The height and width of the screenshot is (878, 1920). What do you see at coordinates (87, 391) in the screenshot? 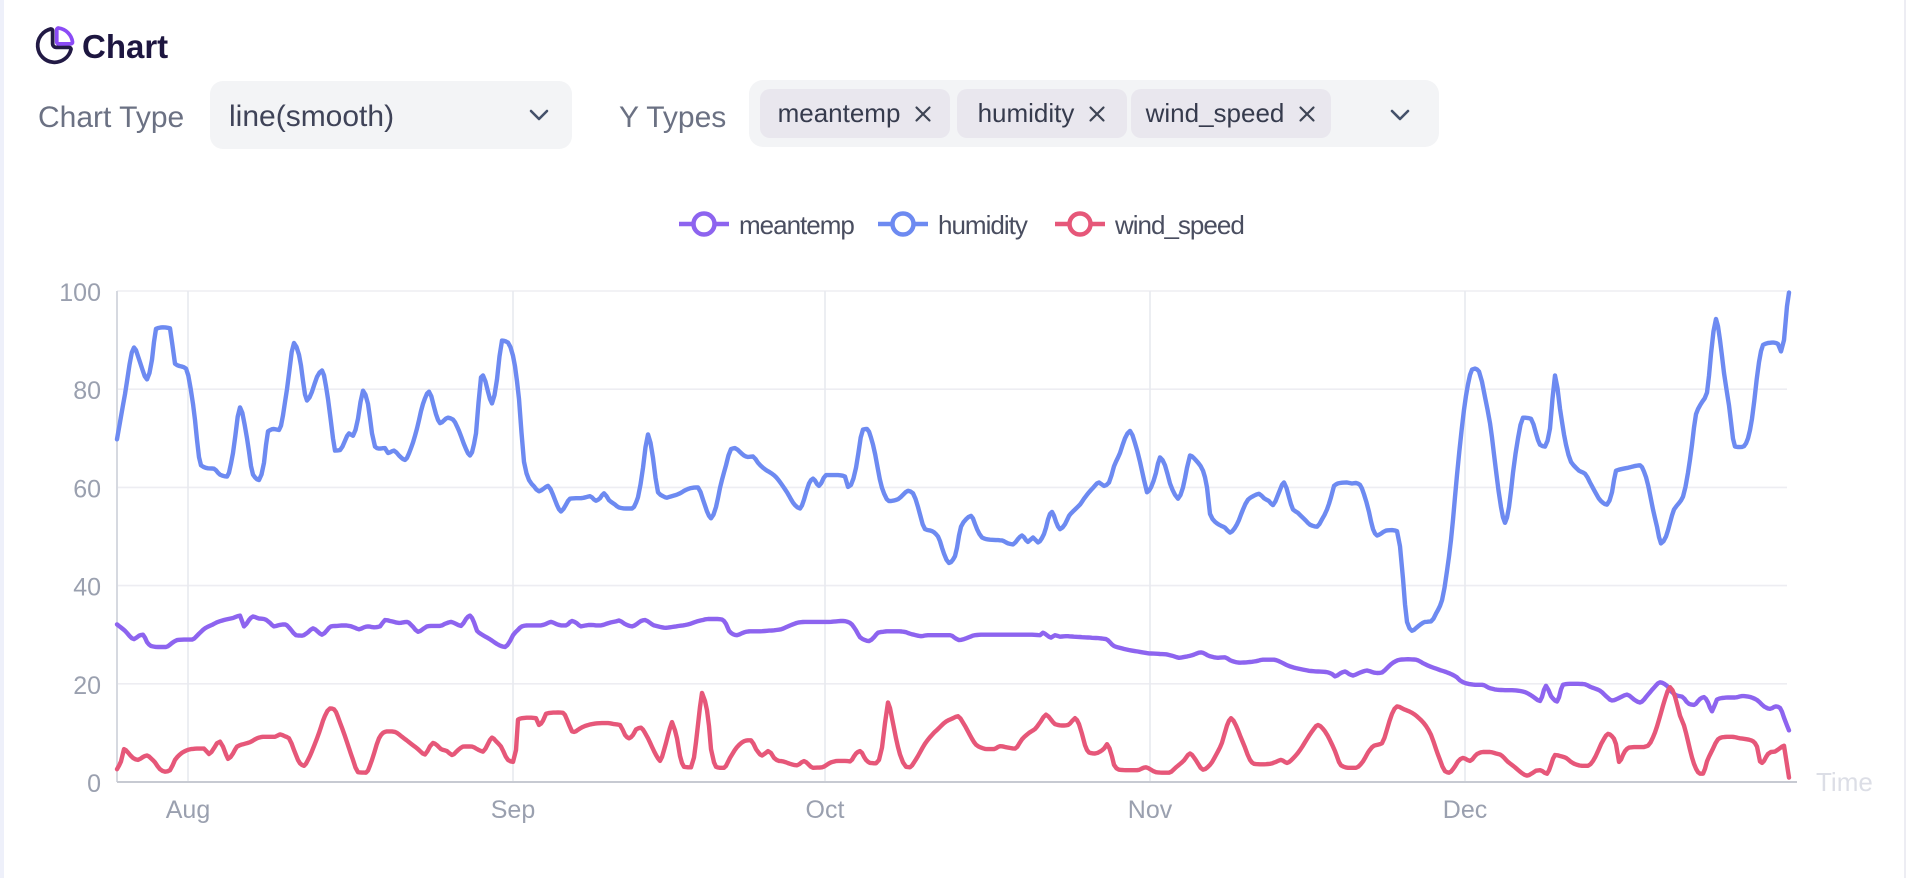
I see `svg-text: 80` at bounding box center [87, 391].